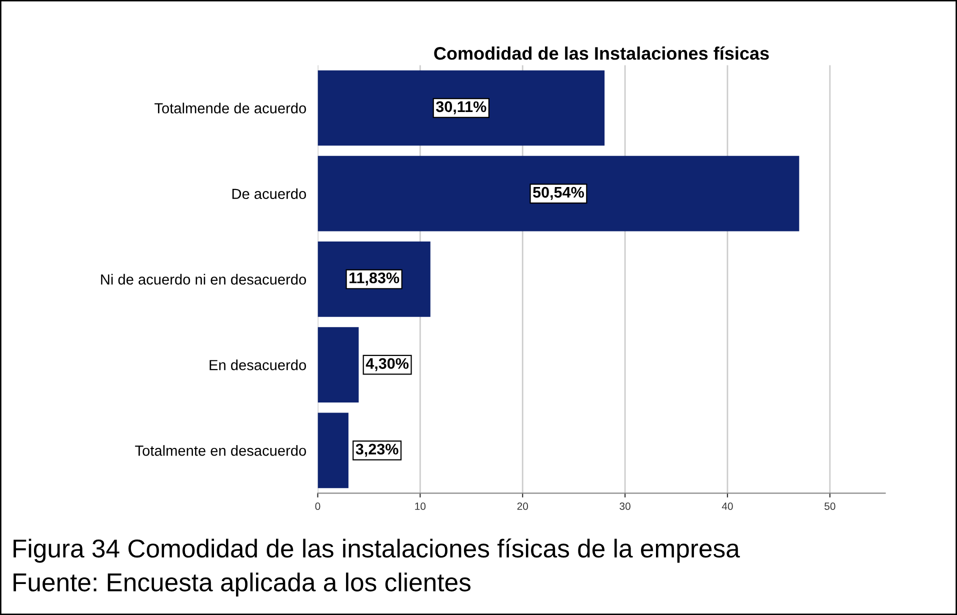  I want to click on x-tick-label: 50, so click(830, 506).